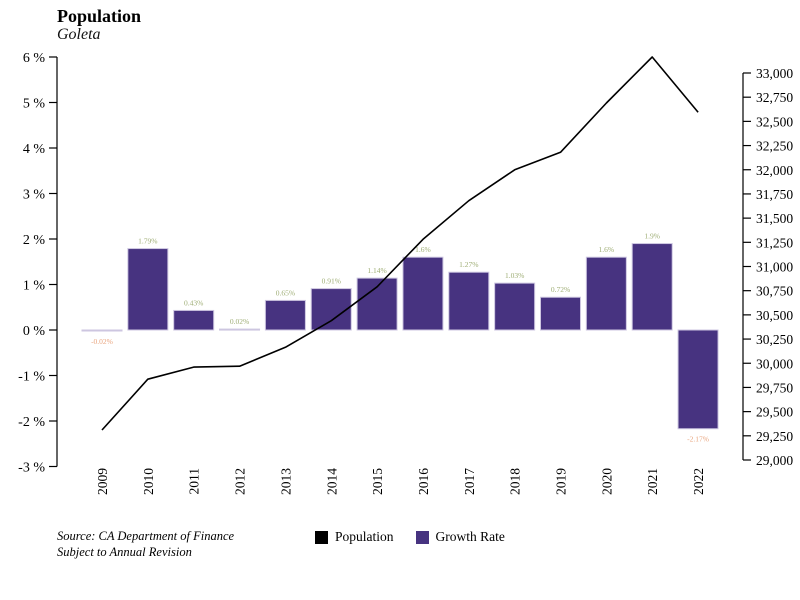 This screenshot has height=600, width=800. I want to click on left-axis-tick-label: 2 %, so click(34, 240).